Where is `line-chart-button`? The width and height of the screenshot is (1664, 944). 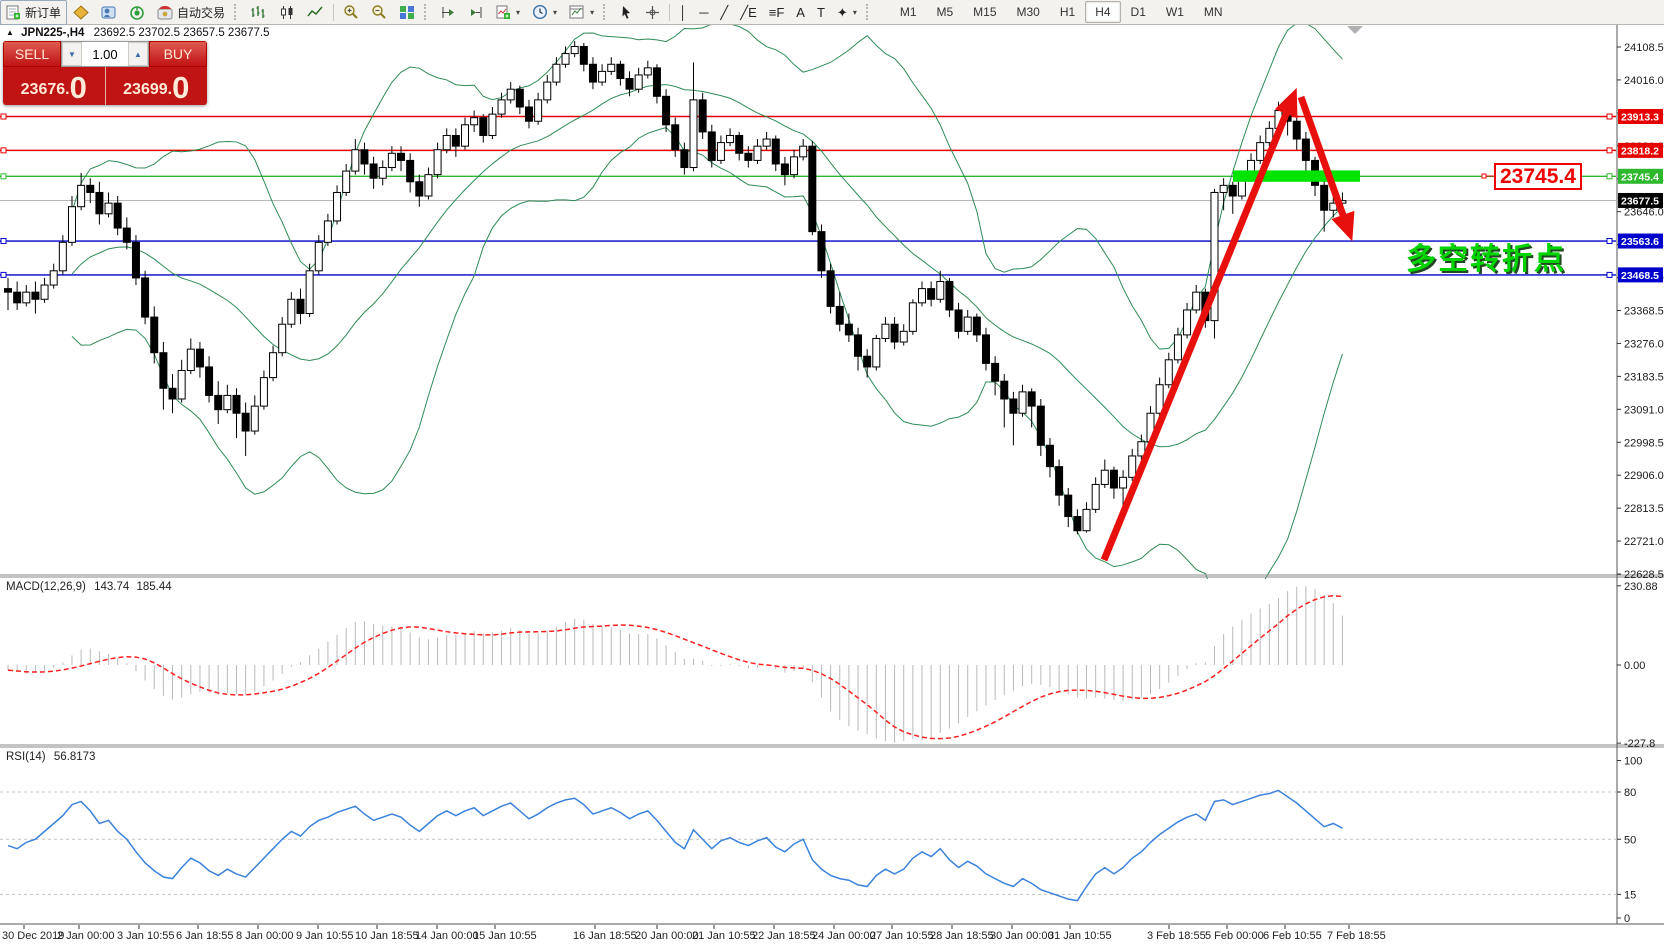 line-chart-button is located at coordinates (315, 12).